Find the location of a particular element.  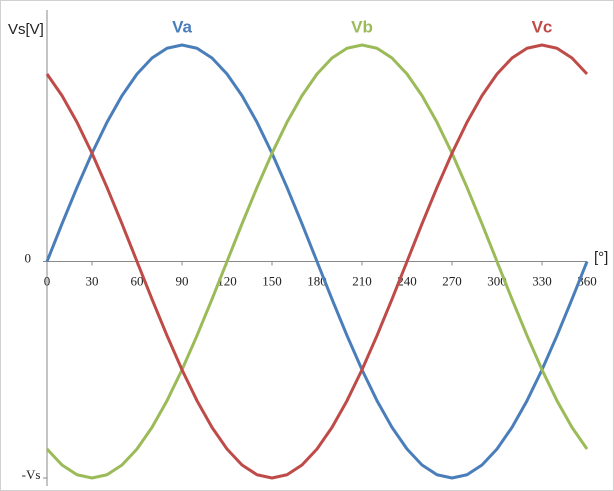

x-tick-label: 210 is located at coordinates (362, 280).